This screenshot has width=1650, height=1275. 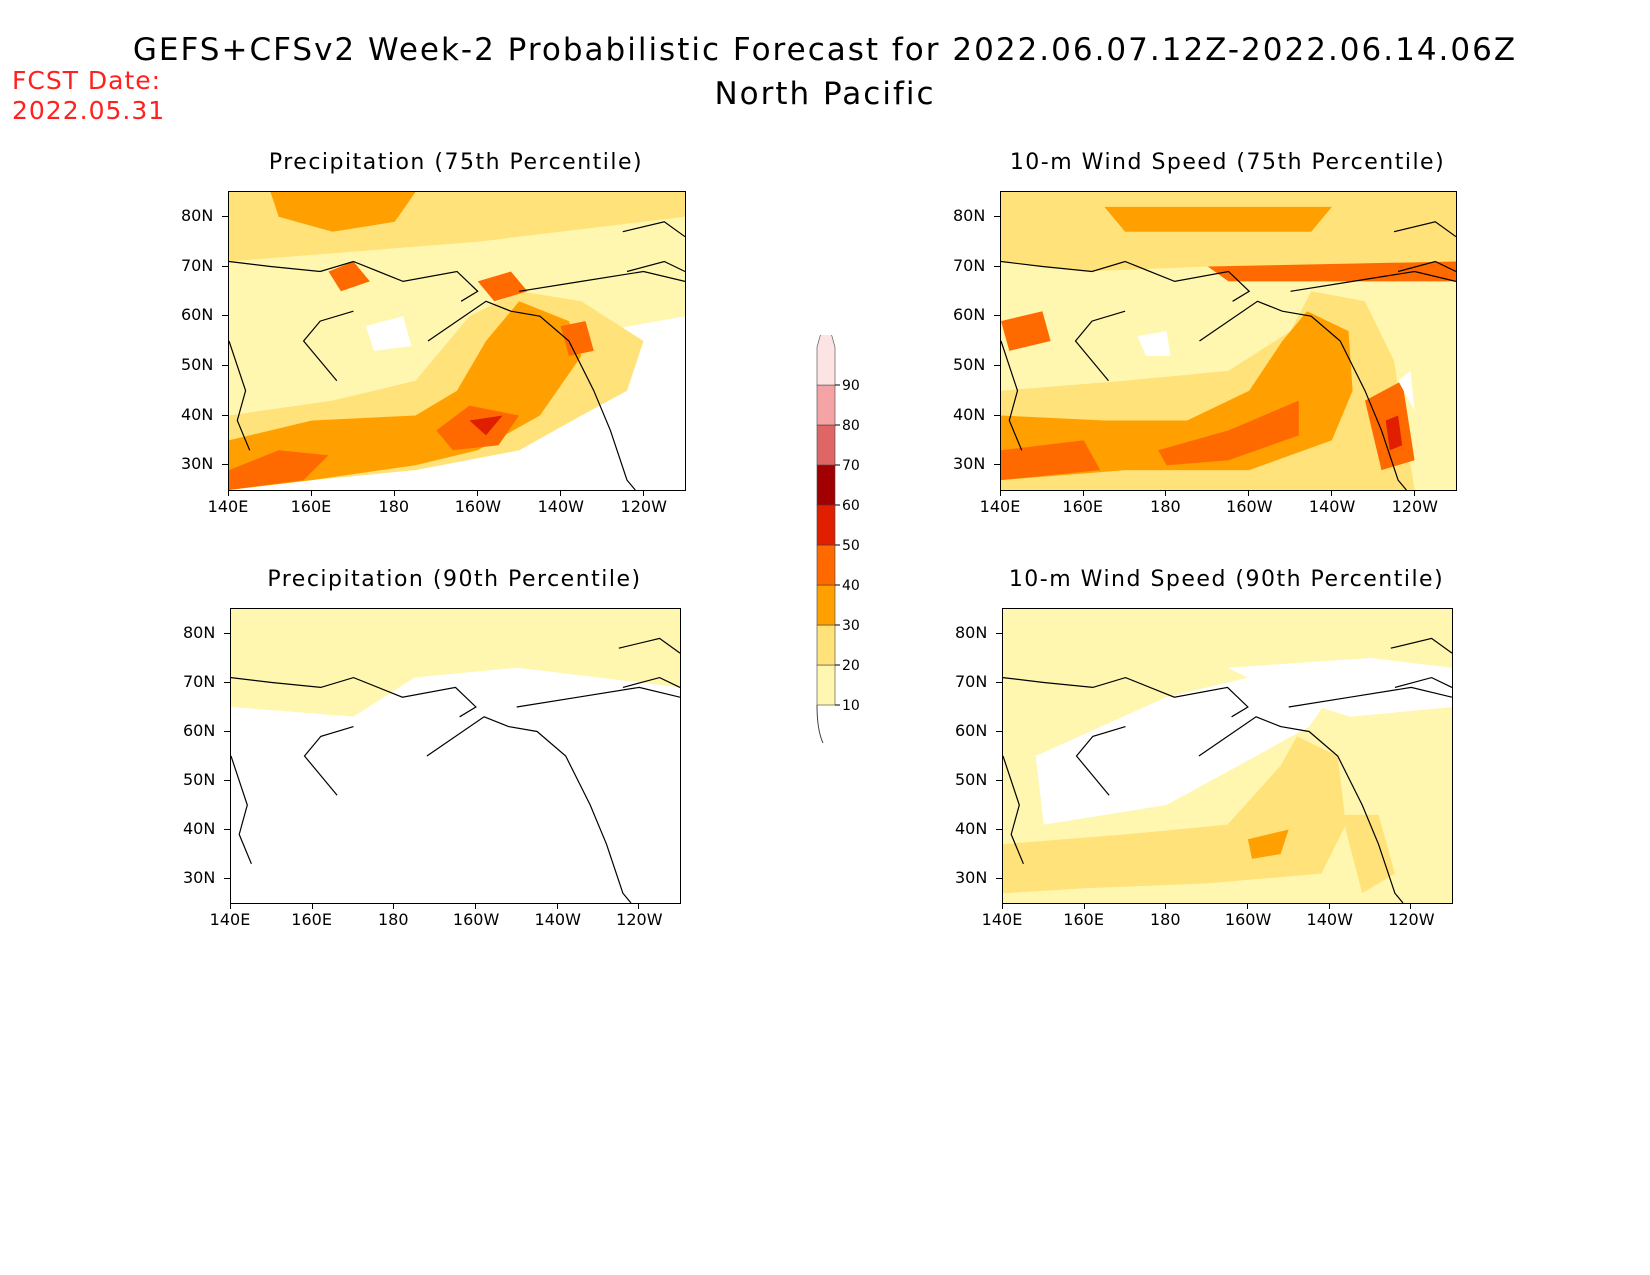 What do you see at coordinates (851, 626) in the screenshot?
I see `colorbar-label: 30` at bounding box center [851, 626].